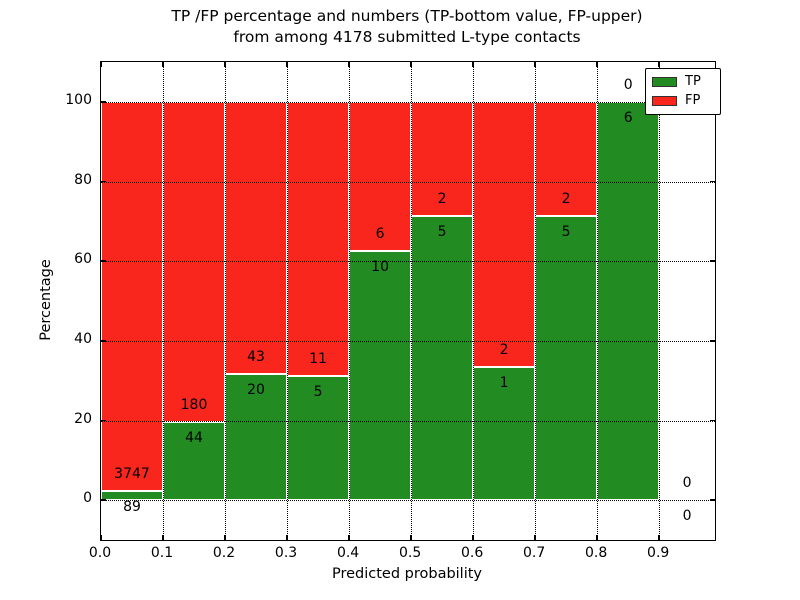 This screenshot has height=600, width=800. I want to click on y-tick-label: 40, so click(83, 338).